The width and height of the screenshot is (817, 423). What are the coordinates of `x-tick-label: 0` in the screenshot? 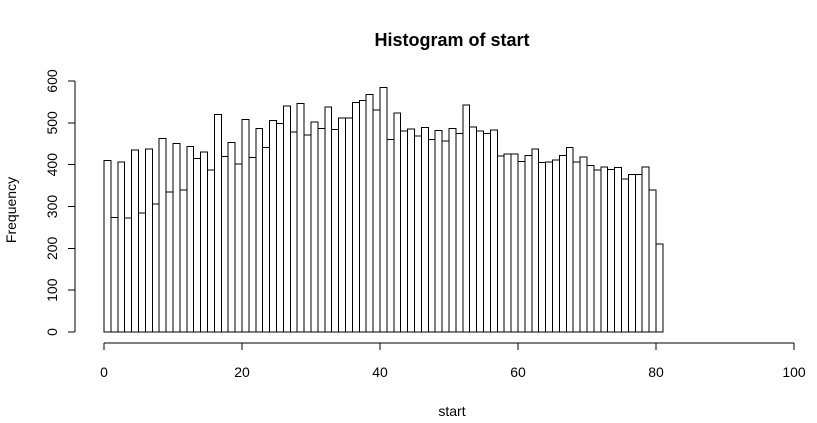 It's located at (104, 372).